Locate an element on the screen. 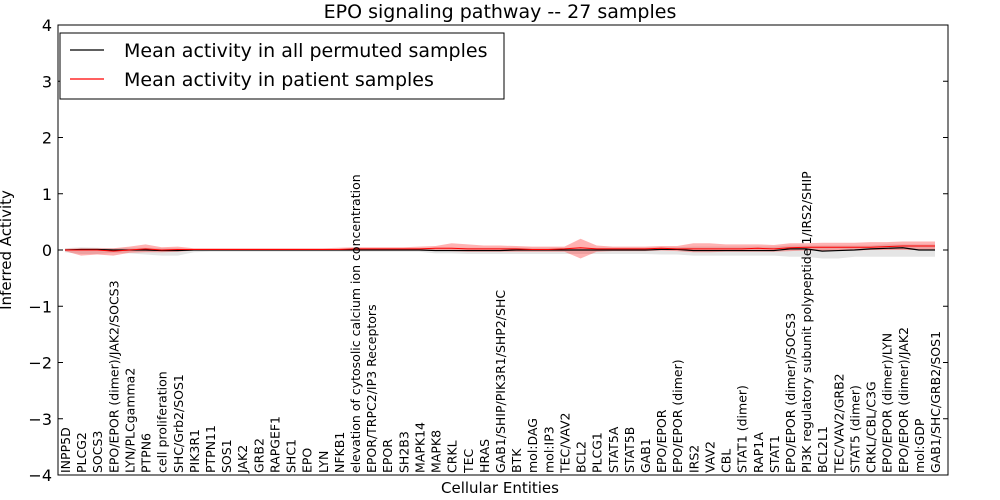  x-tick-label: STAT1 (dimer) is located at coordinates (742, 429).